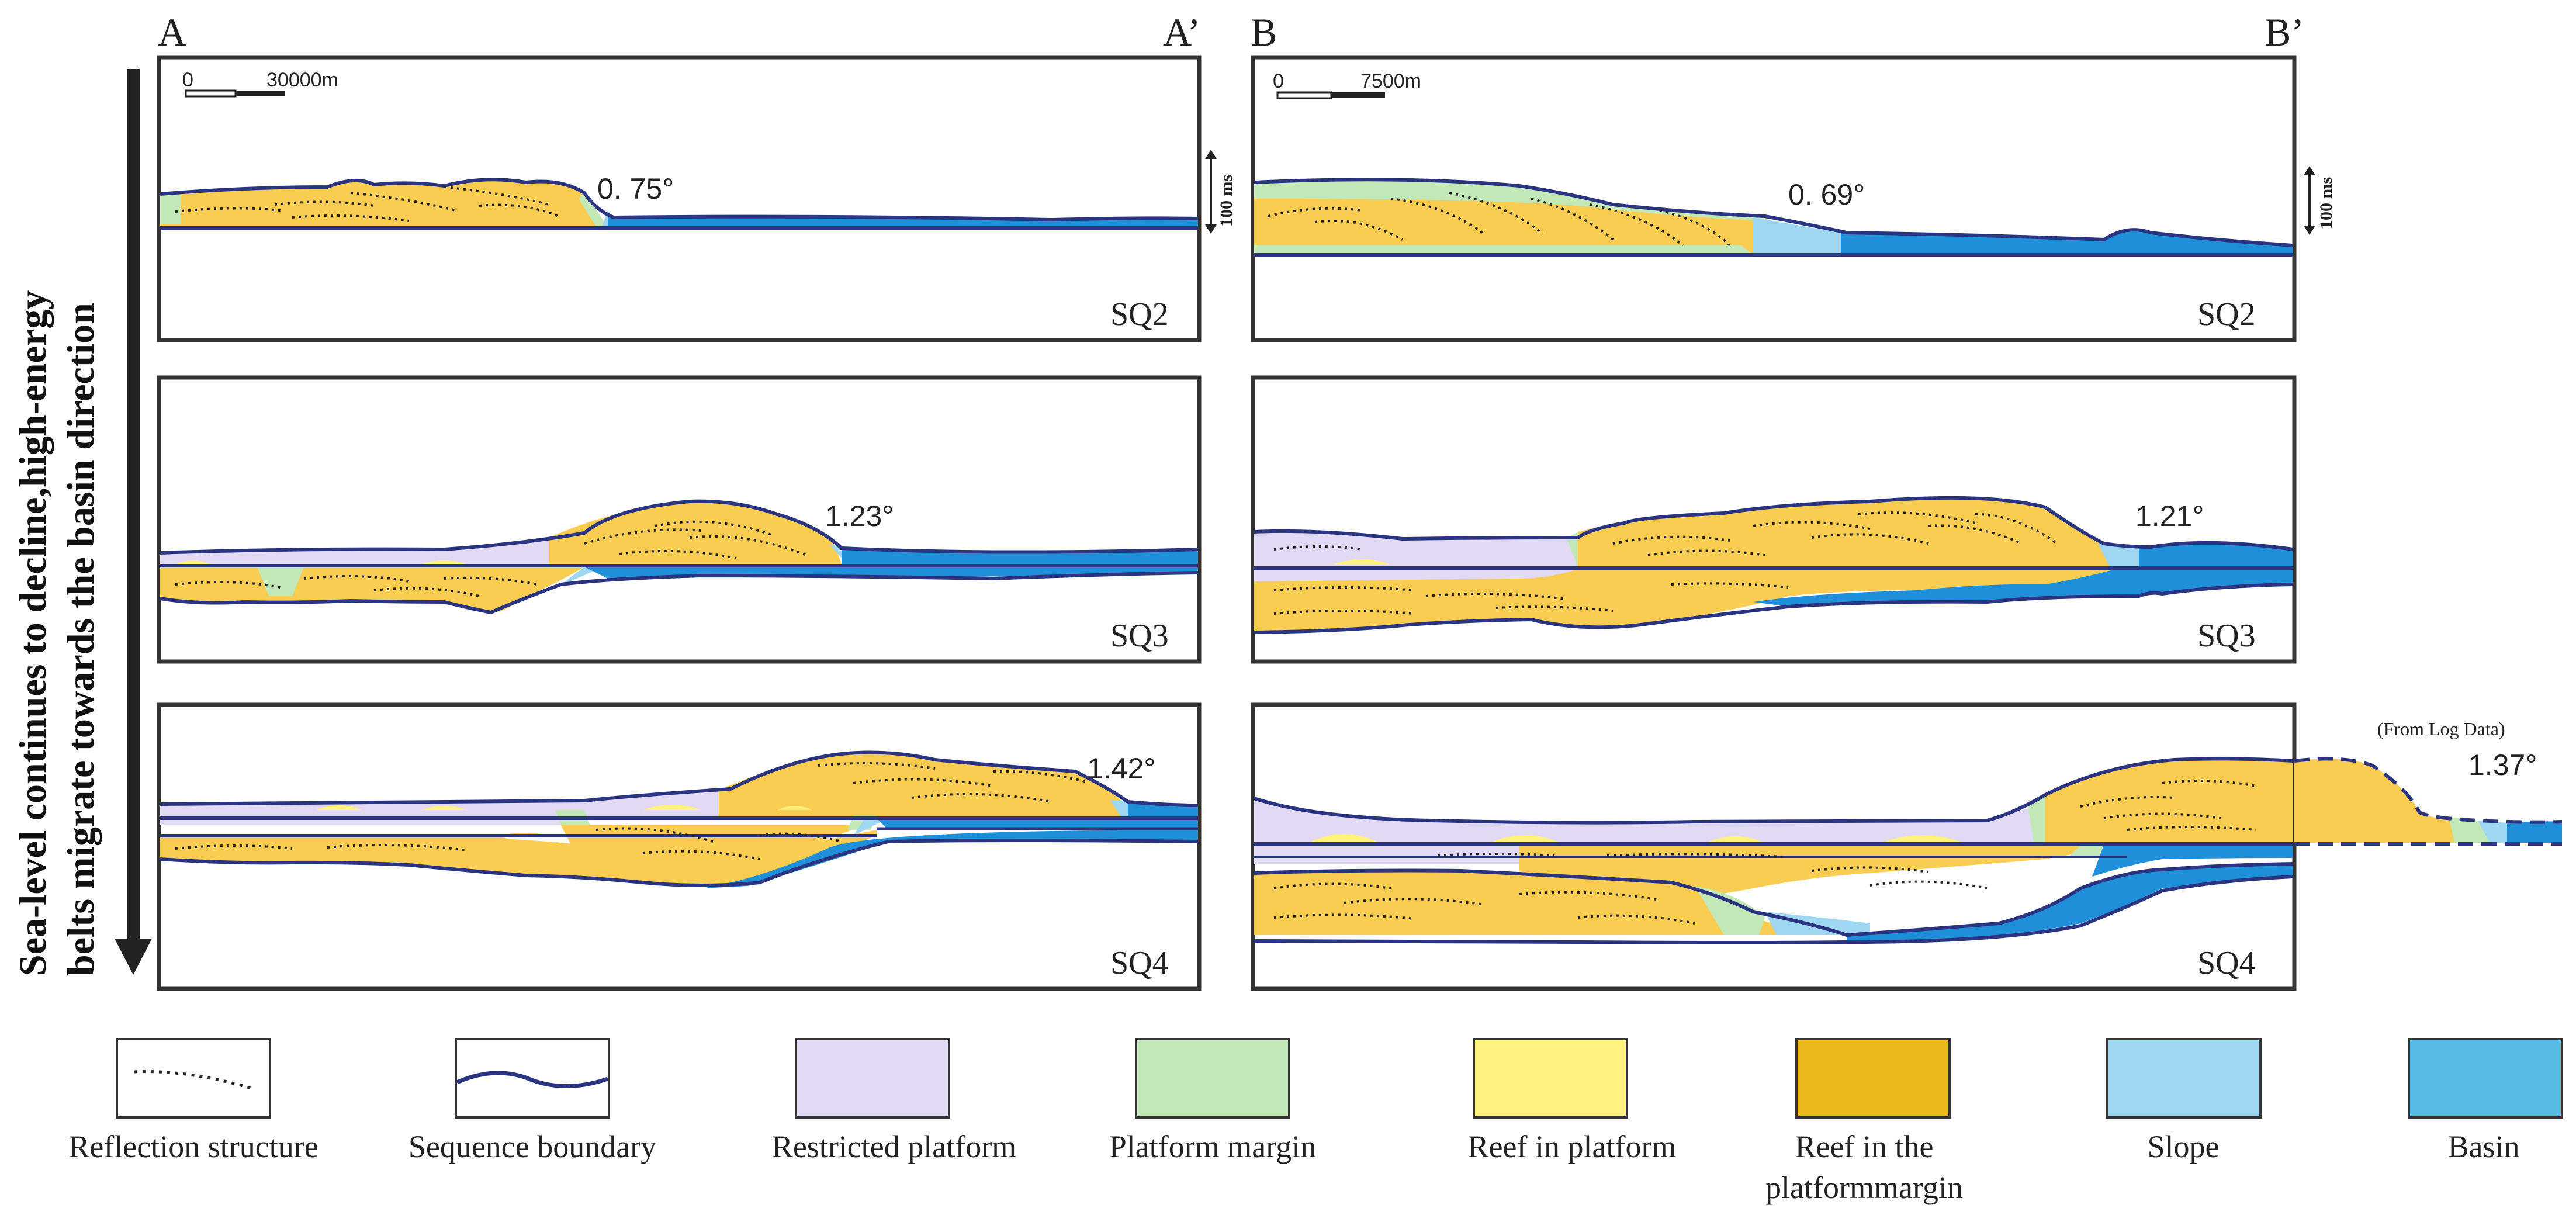 This screenshot has width=2576, height=1215. I want to click on margin-top-strip, so click(1510, 200).